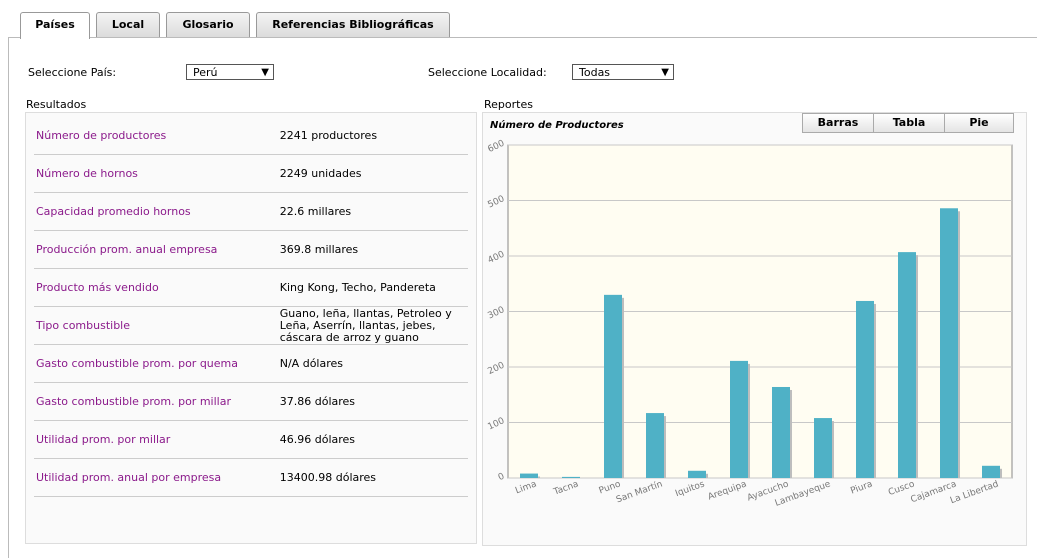  What do you see at coordinates (838, 123) in the screenshot?
I see `button: Barras` at bounding box center [838, 123].